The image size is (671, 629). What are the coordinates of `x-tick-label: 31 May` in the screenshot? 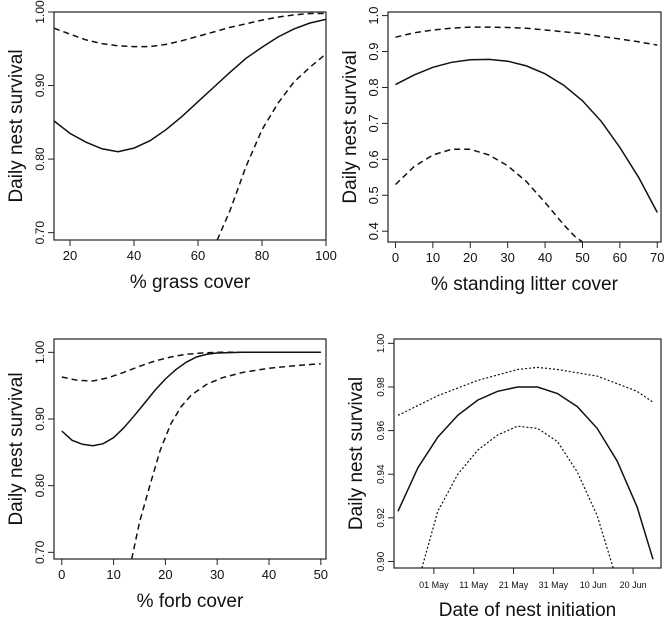 It's located at (554, 585).